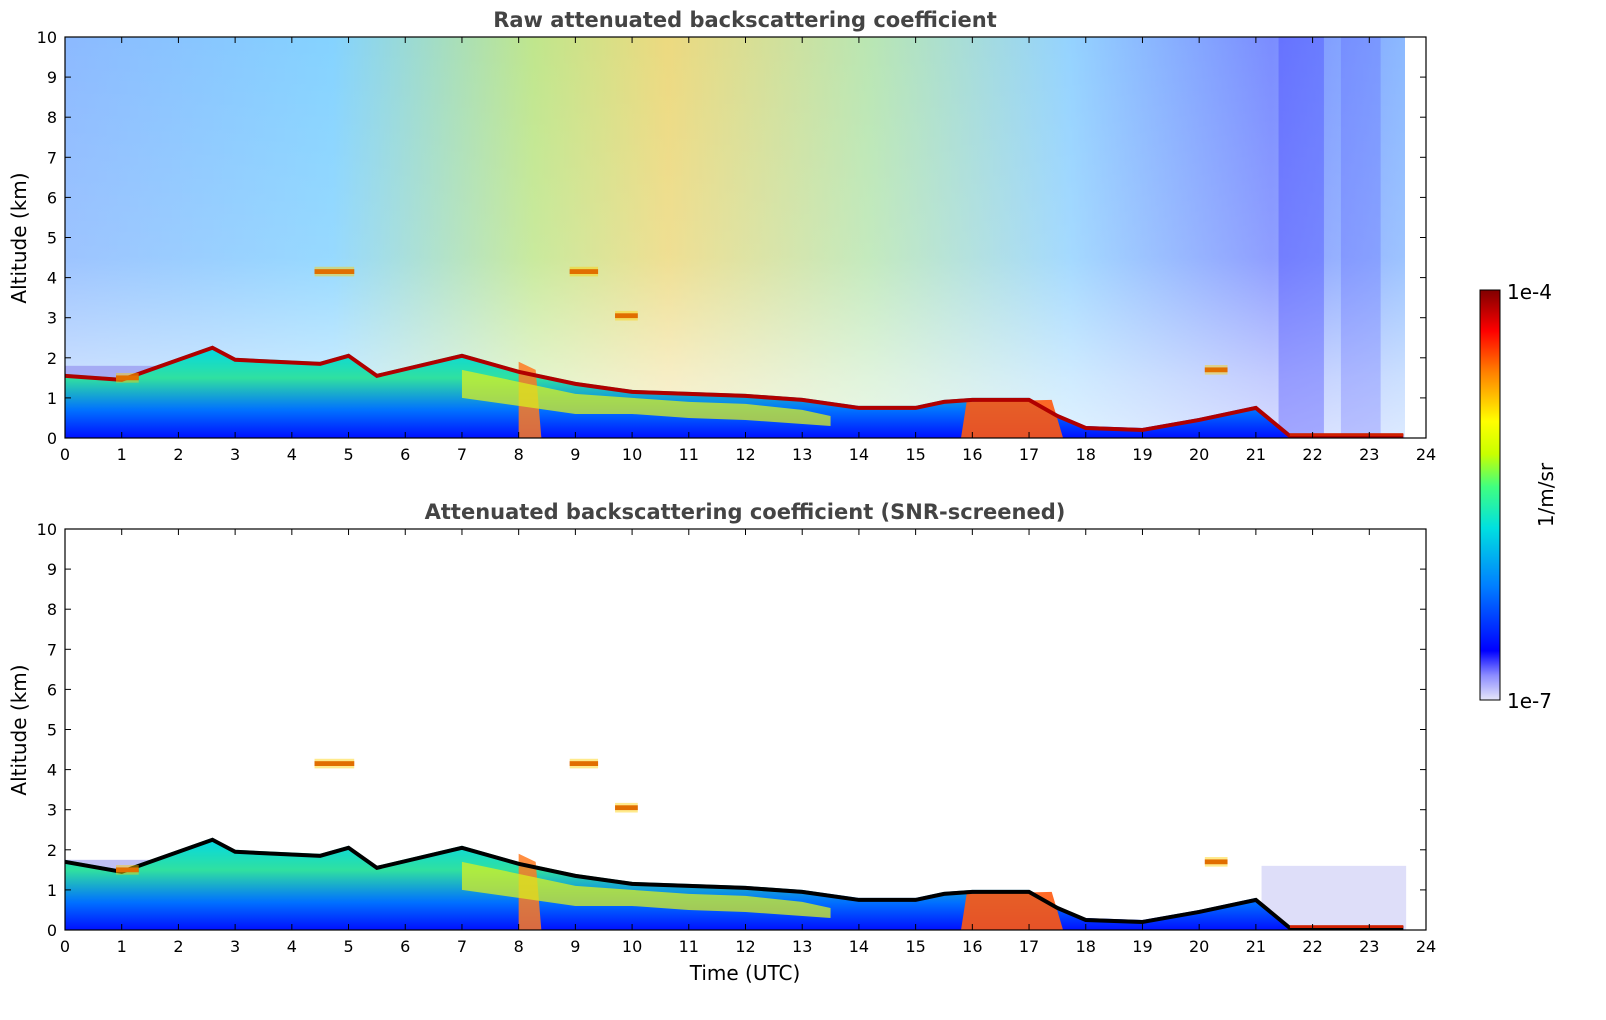  Describe the element at coordinates (1029, 454) in the screenshot. I see `x-tick-label: 17` at that location.